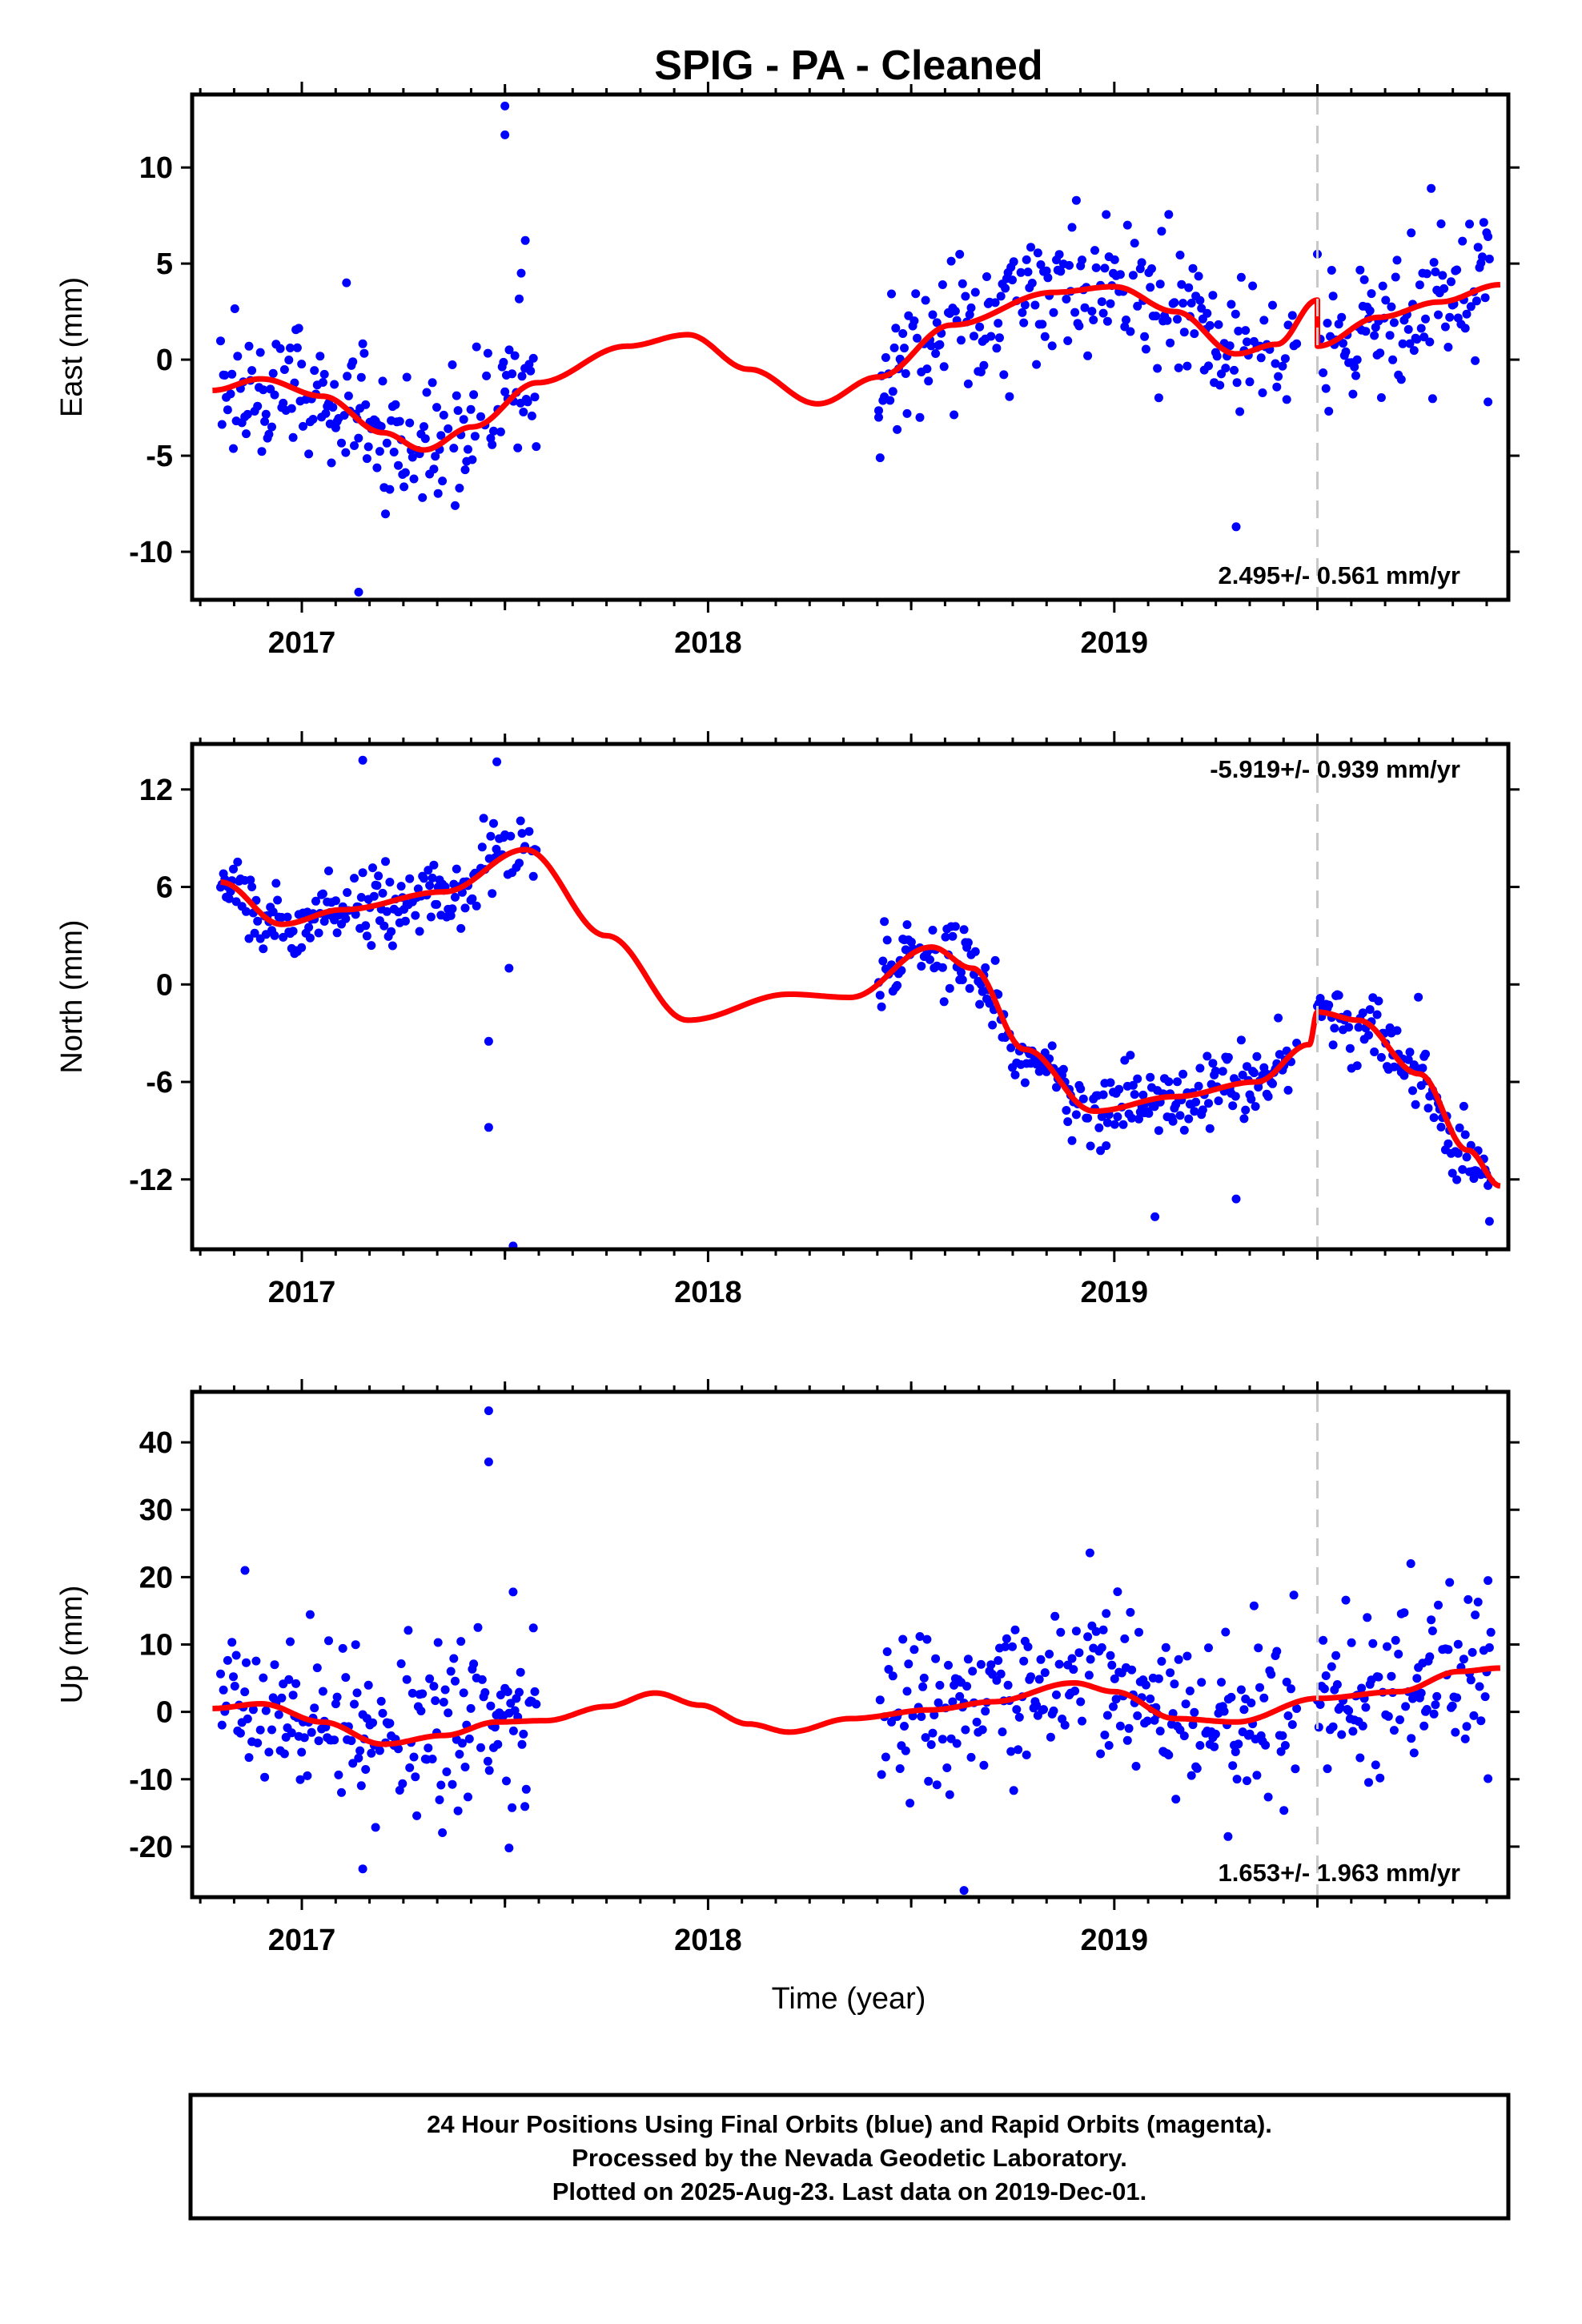 The height and width of the screenshot is (2324, 1582). I want to click on north-outlier-point, so click(488, 1127).